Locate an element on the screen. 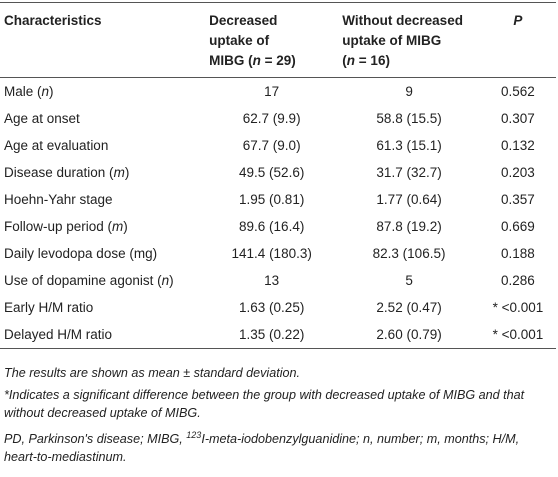  footnote-text: PD, Parkinson's disease; MIBG, is located at coordinates (95, 438).